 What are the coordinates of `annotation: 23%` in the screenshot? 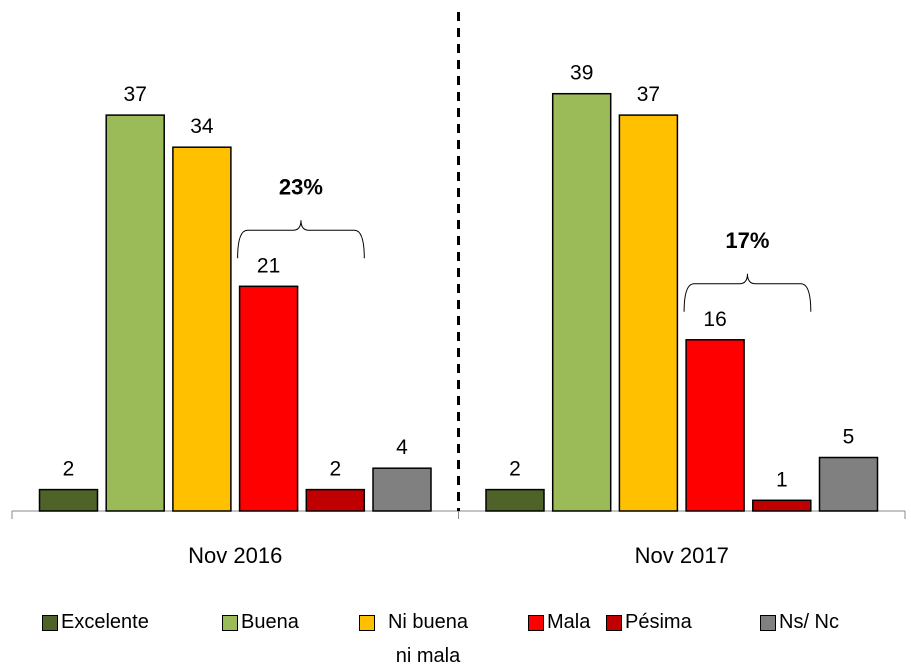 It's located at (301, 186).